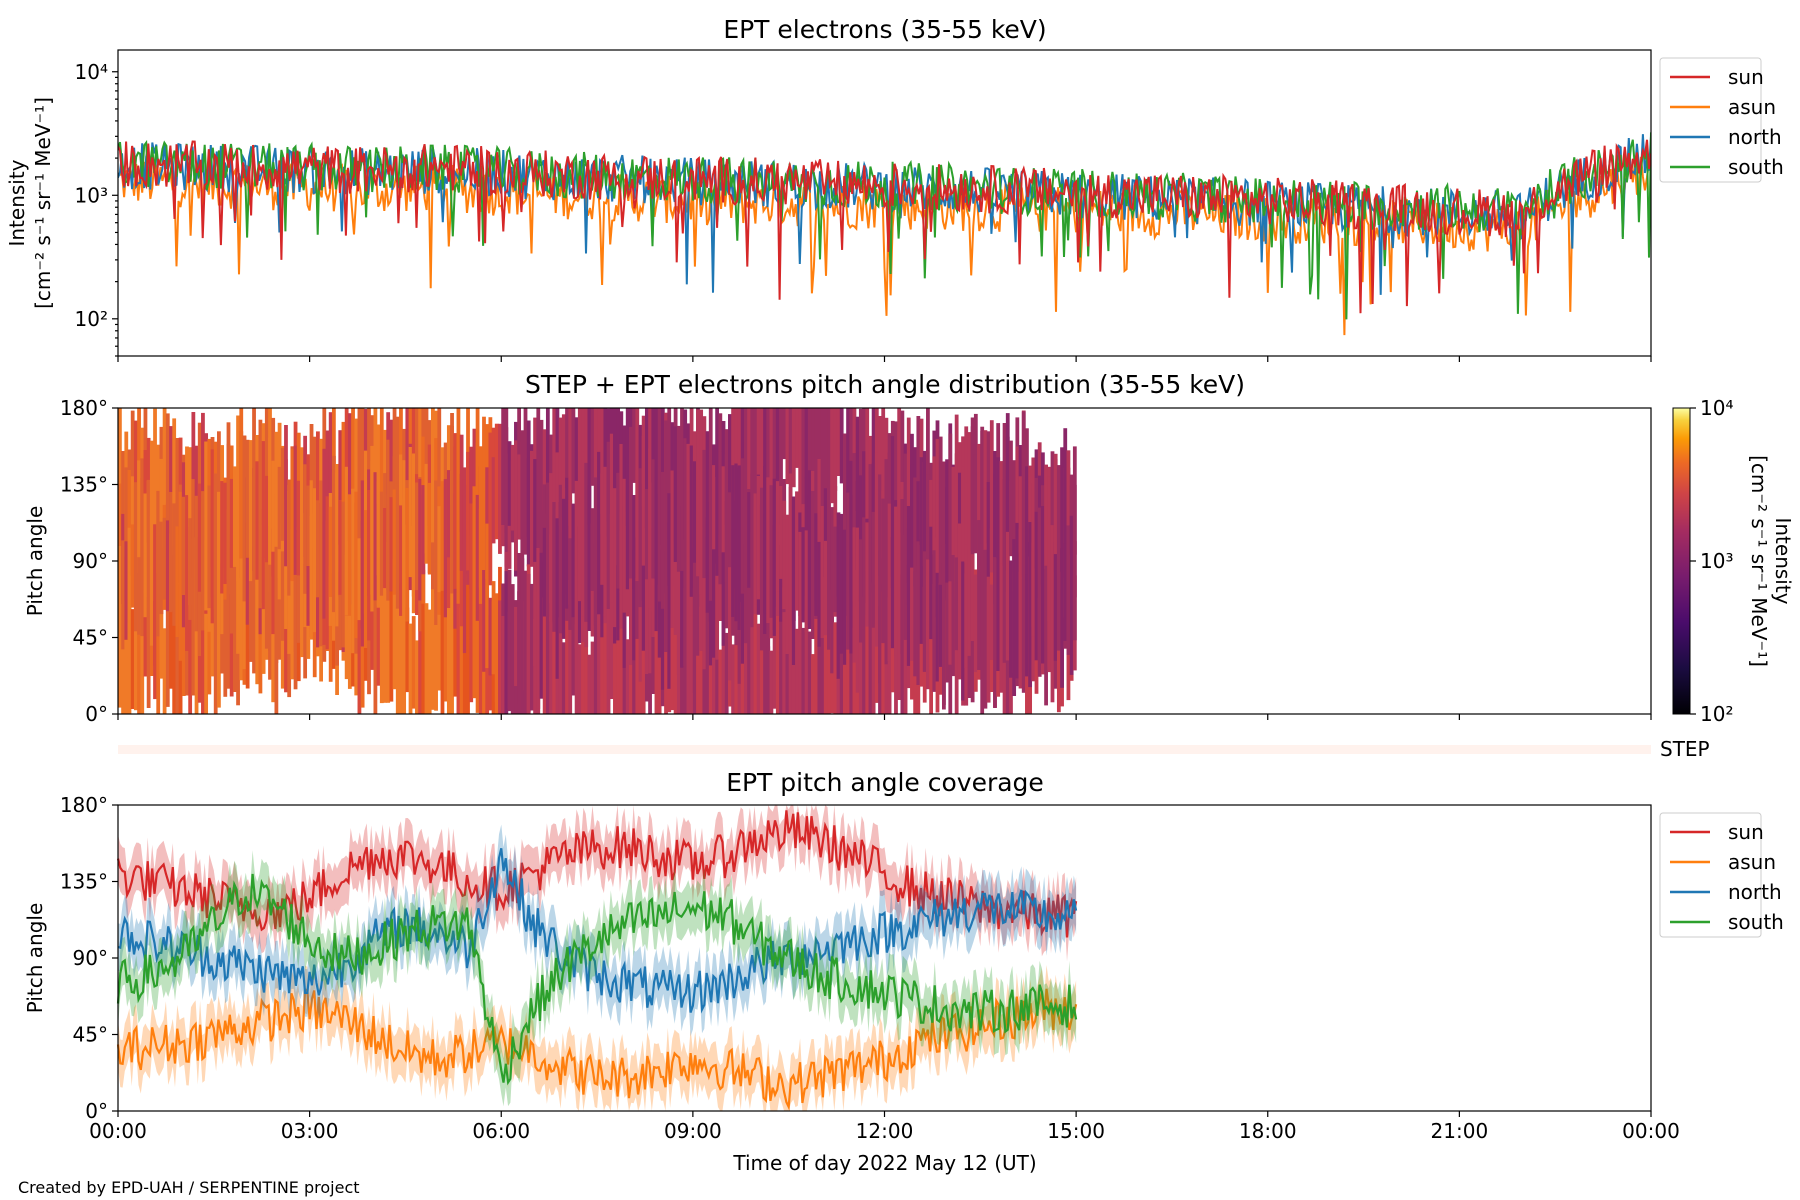  Describe the element at coordinates (84, 805) in the screenshot. I see `y-tick-label: 180°` at that location.